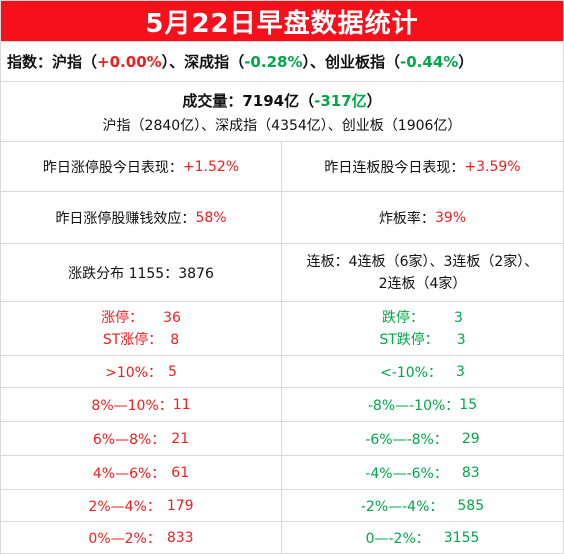 This screenshot has width=564, height=554. Describe the element at coordinates (172, 318) in the screenshot. I see `limit-up-value: 36` at that location.